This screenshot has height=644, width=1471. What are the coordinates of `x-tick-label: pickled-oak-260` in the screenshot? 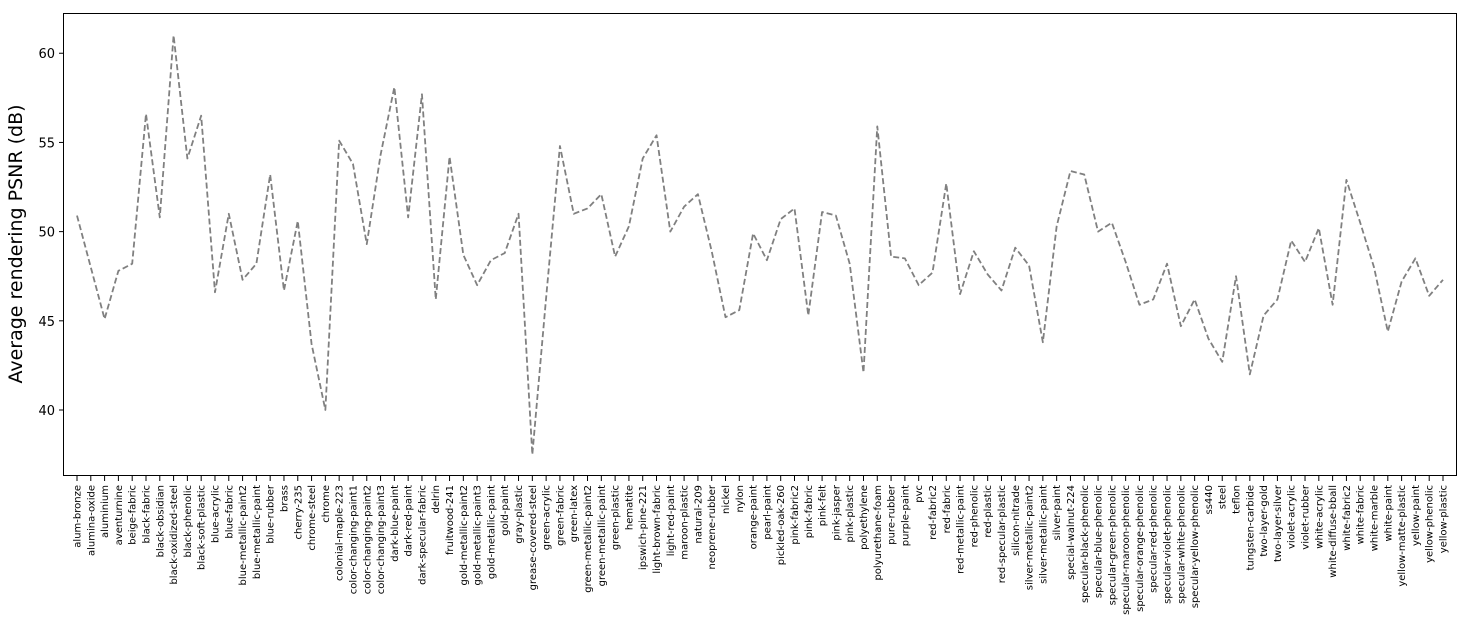 It's located at (781, 525).